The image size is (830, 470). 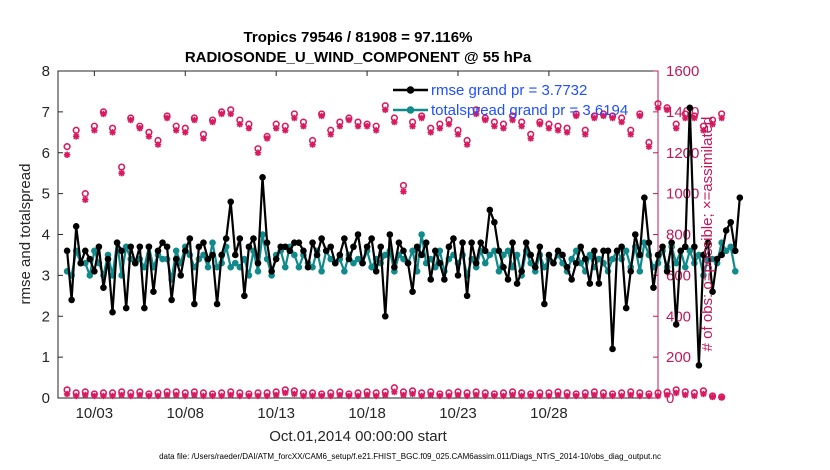 What do you see at coordinates (367, 413) in the screenshot?
I see `x-tick-label: 10/18` at bounding box center [367, 413].